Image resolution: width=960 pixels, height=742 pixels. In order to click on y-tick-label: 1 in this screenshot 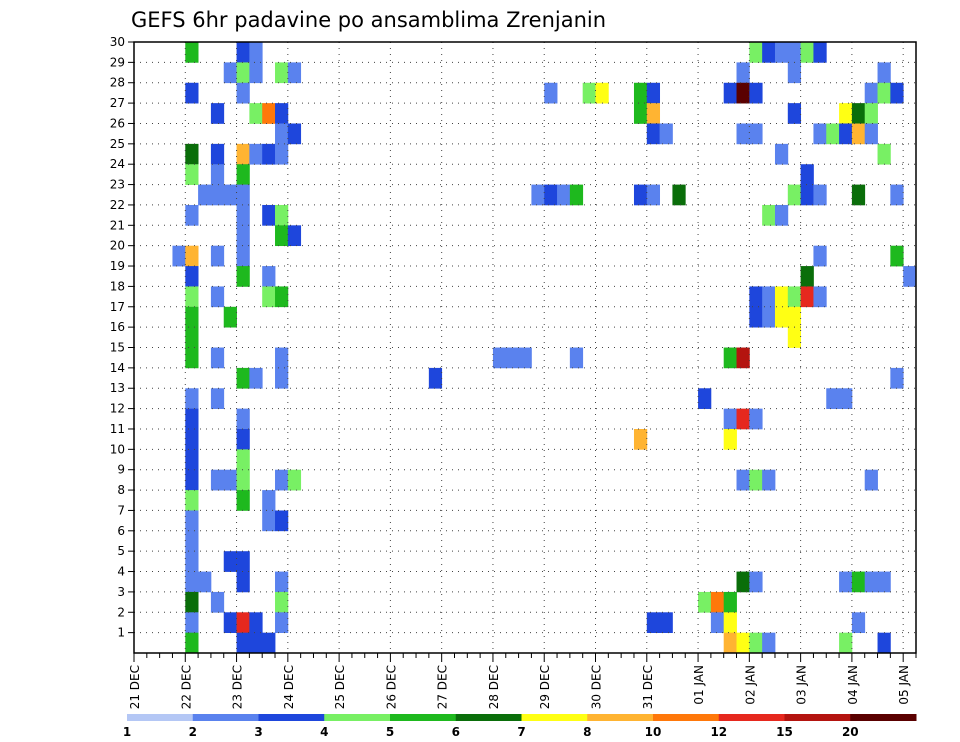, I will do `click(121, 633)`.